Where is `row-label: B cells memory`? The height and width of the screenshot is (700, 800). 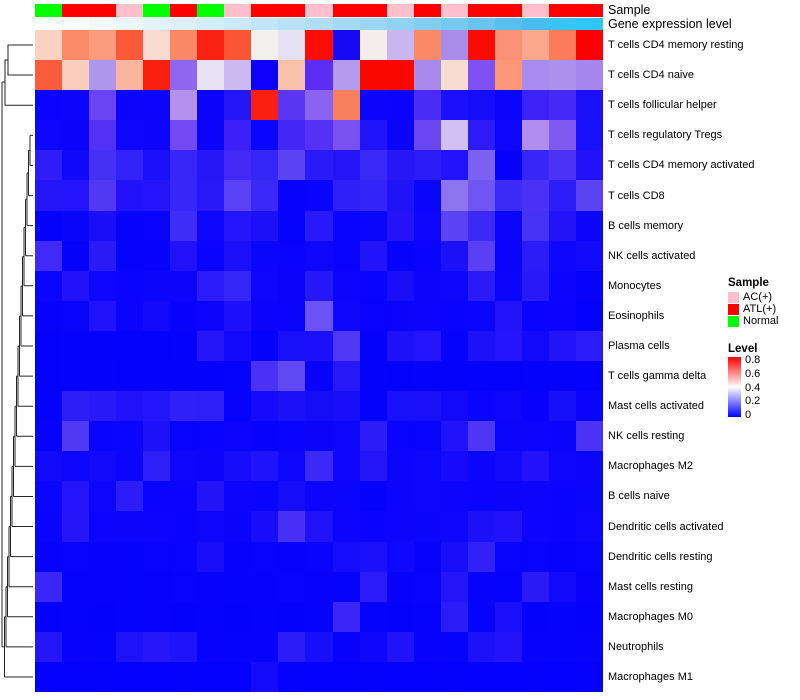 row-label: B cells memory is located at coordinates (646, 225).